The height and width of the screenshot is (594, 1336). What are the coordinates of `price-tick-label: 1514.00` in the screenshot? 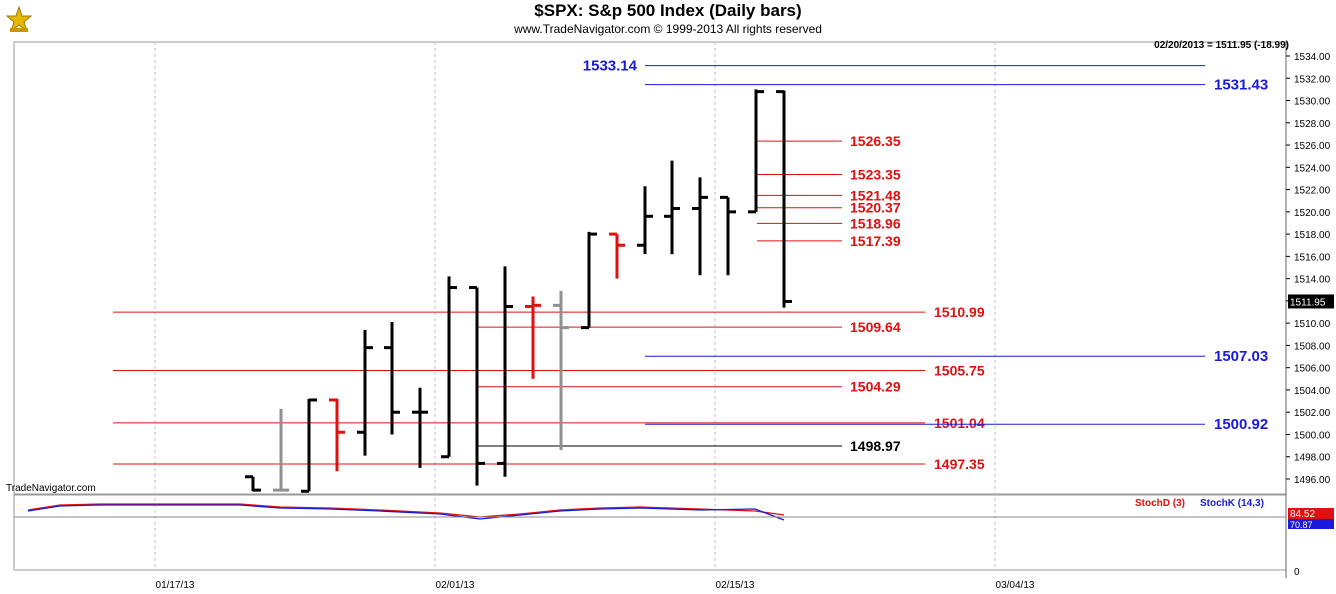 It's located at (1312, 280).